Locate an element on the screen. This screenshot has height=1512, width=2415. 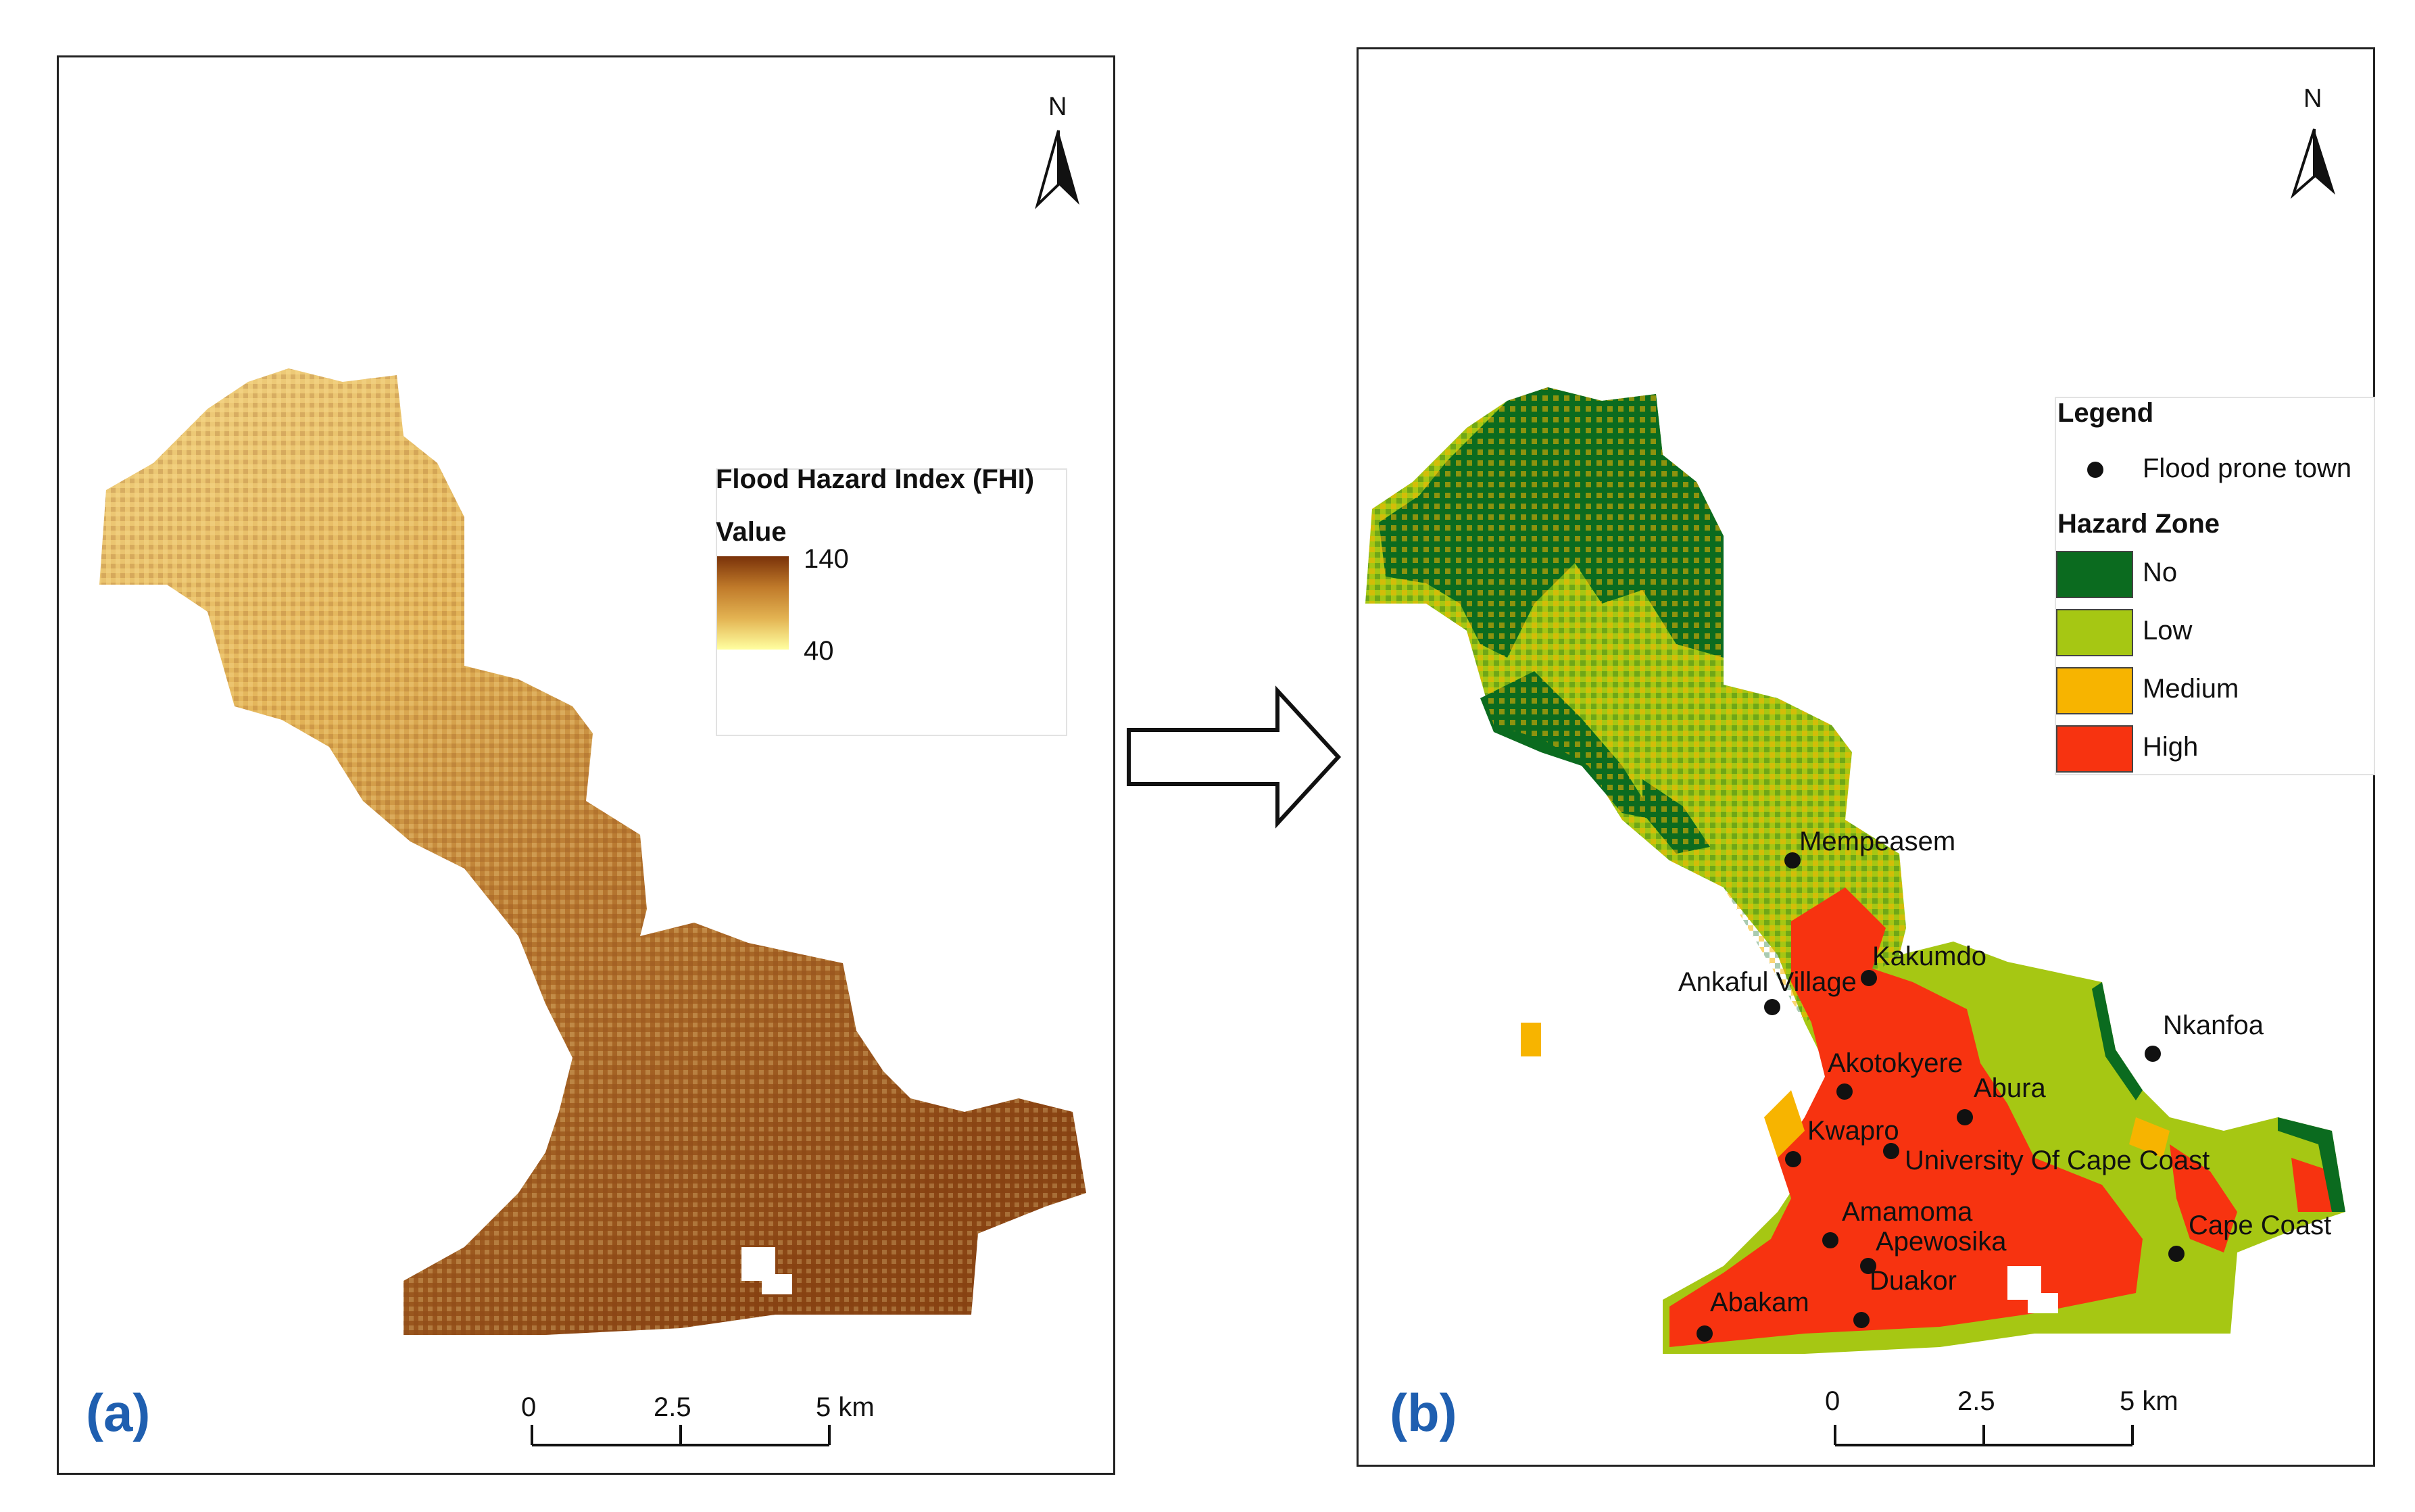
town-label: Apewosika is located at coordinates (1941, 1242).